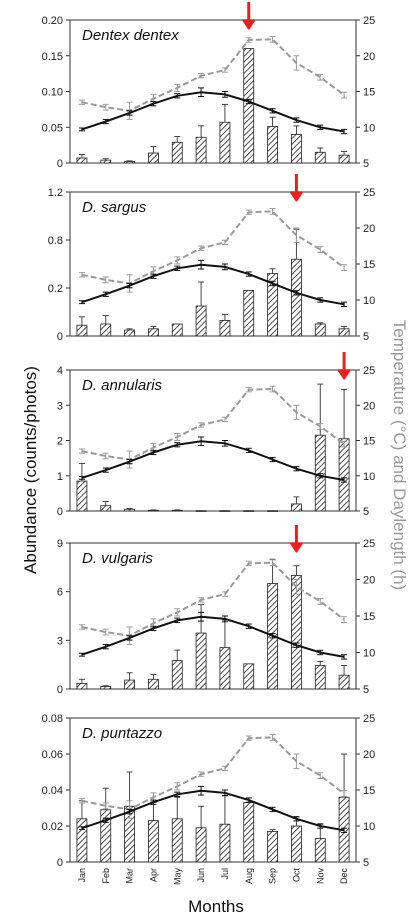 The width and height of the screenshot is (410, 918). What do you see at coordinates (296, 875) in the screenshot?
I see `month-label: Oct` at bounding box center [296, 875].